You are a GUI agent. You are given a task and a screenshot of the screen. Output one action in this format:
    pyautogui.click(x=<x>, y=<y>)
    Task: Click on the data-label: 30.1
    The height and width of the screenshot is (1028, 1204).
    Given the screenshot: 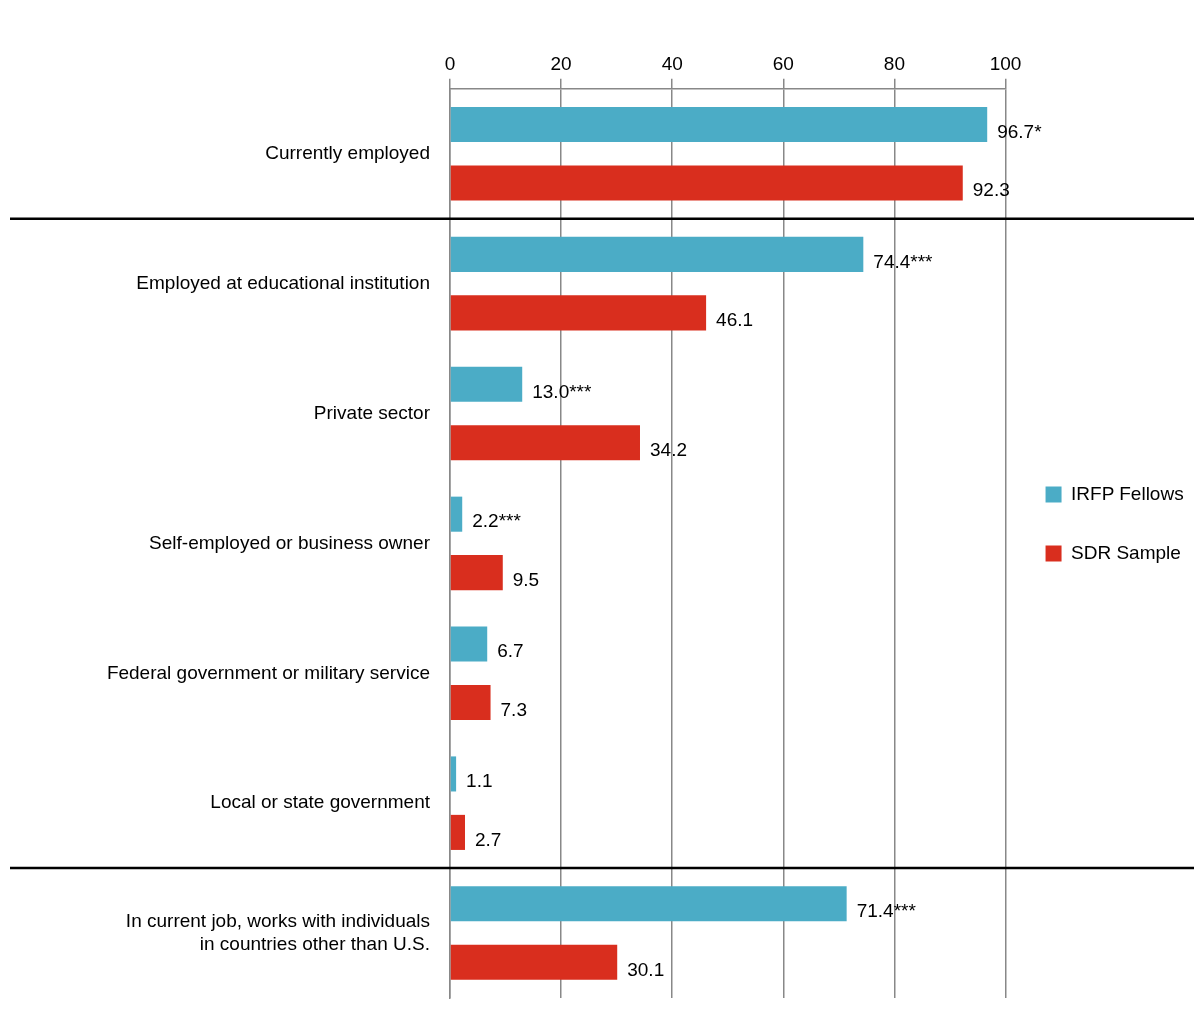 What is the action you would take?
    pyautogui.click(x=646, y=969)
    